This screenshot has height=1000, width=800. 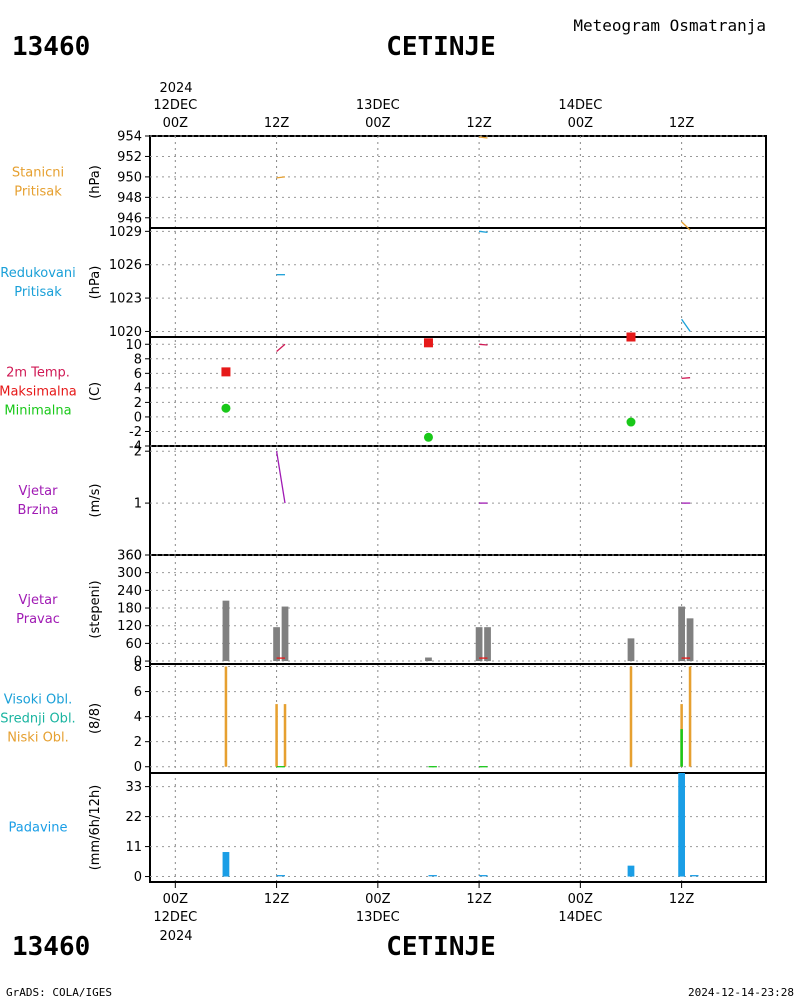 I want to click on panel-6: Padavine (mm/6h/12h) 0 11 22 33, so click(x=387, y=829).